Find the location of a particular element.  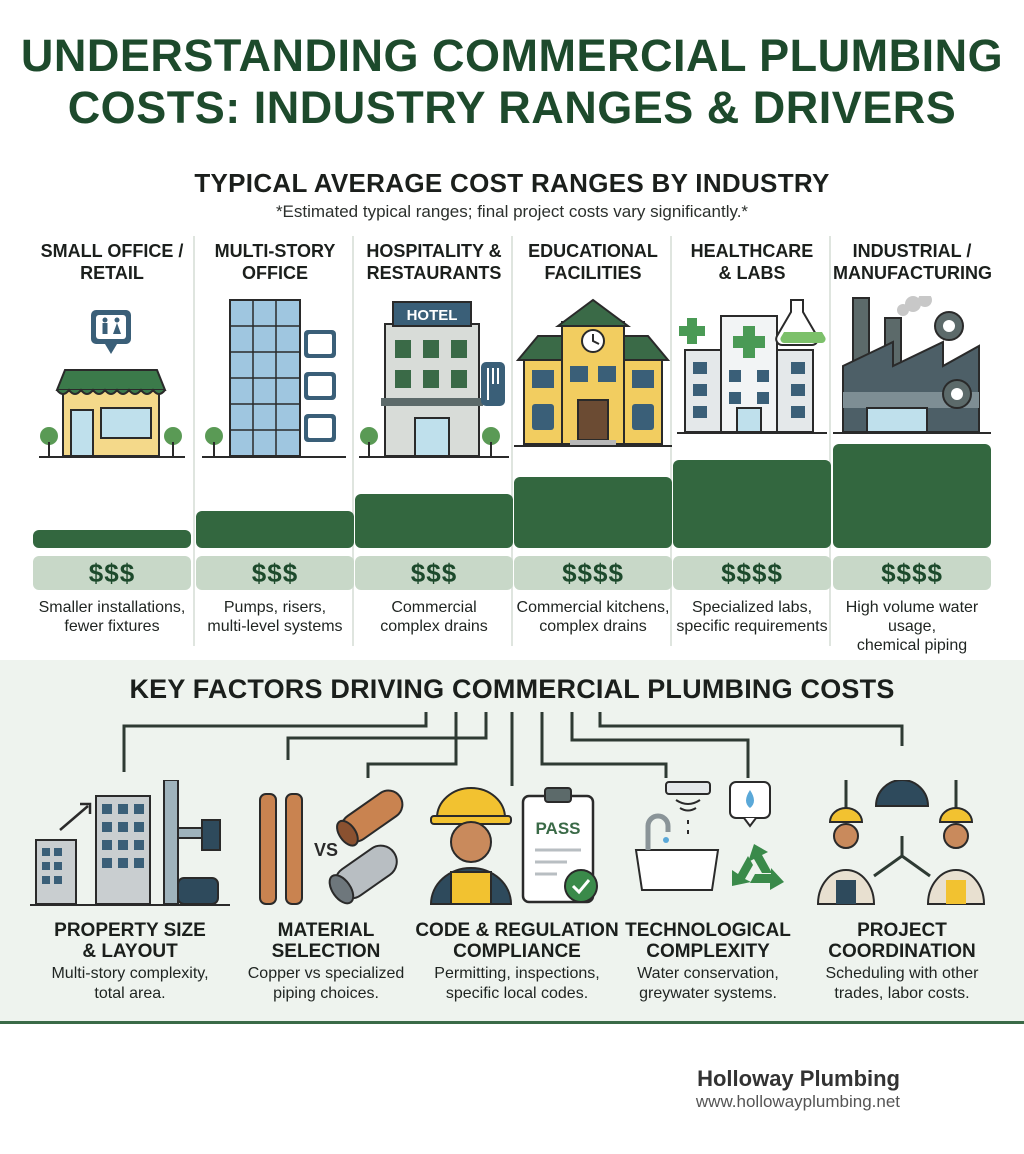

factor-title: TECHNOLOGICAL COMPLEXITY is located at coordinates (708, 941).